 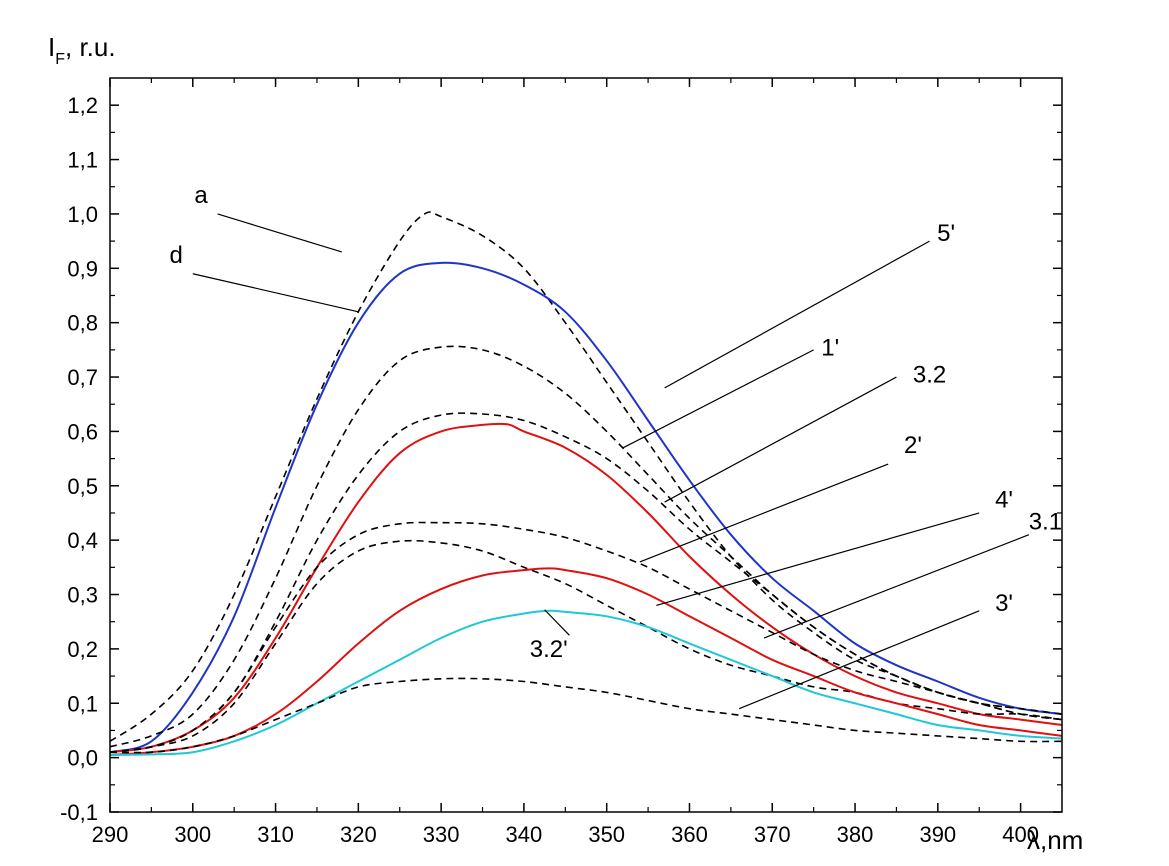 What do you see at coordinates (830, 347) in the screenshot?
I see `curve-label-1-prime: 1'` at bounding box center [830, 347].